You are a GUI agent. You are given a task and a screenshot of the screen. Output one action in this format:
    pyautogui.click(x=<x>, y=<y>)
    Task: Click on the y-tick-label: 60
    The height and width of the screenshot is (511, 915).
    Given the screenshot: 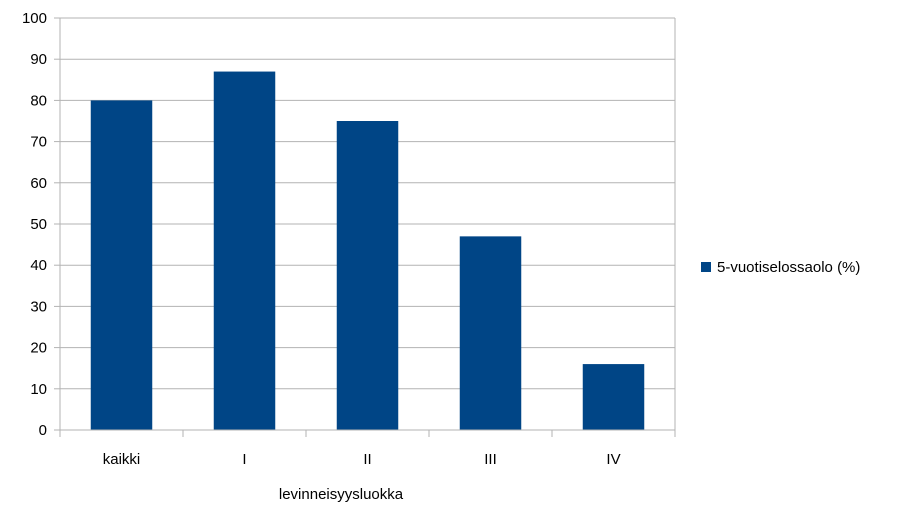 What is the action you would take?
    pyautogui.click(x=38, y=183)
    